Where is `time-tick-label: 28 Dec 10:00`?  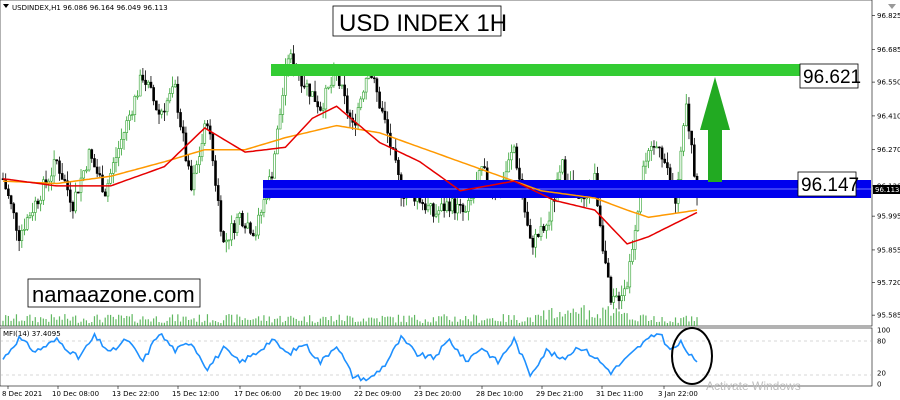
time-tick-label: 28 Dec 10:00 is located at coordinates (499, 394).